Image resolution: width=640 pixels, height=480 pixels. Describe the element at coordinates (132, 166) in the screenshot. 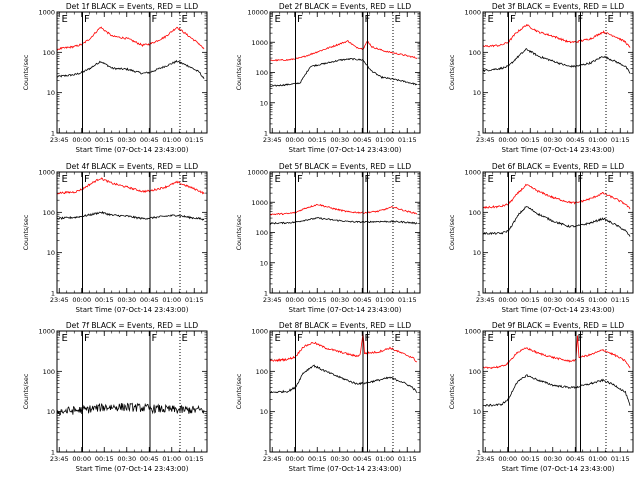

I see `panel-title: Det 4f BLACK = Events, RED = LLD` at that location.